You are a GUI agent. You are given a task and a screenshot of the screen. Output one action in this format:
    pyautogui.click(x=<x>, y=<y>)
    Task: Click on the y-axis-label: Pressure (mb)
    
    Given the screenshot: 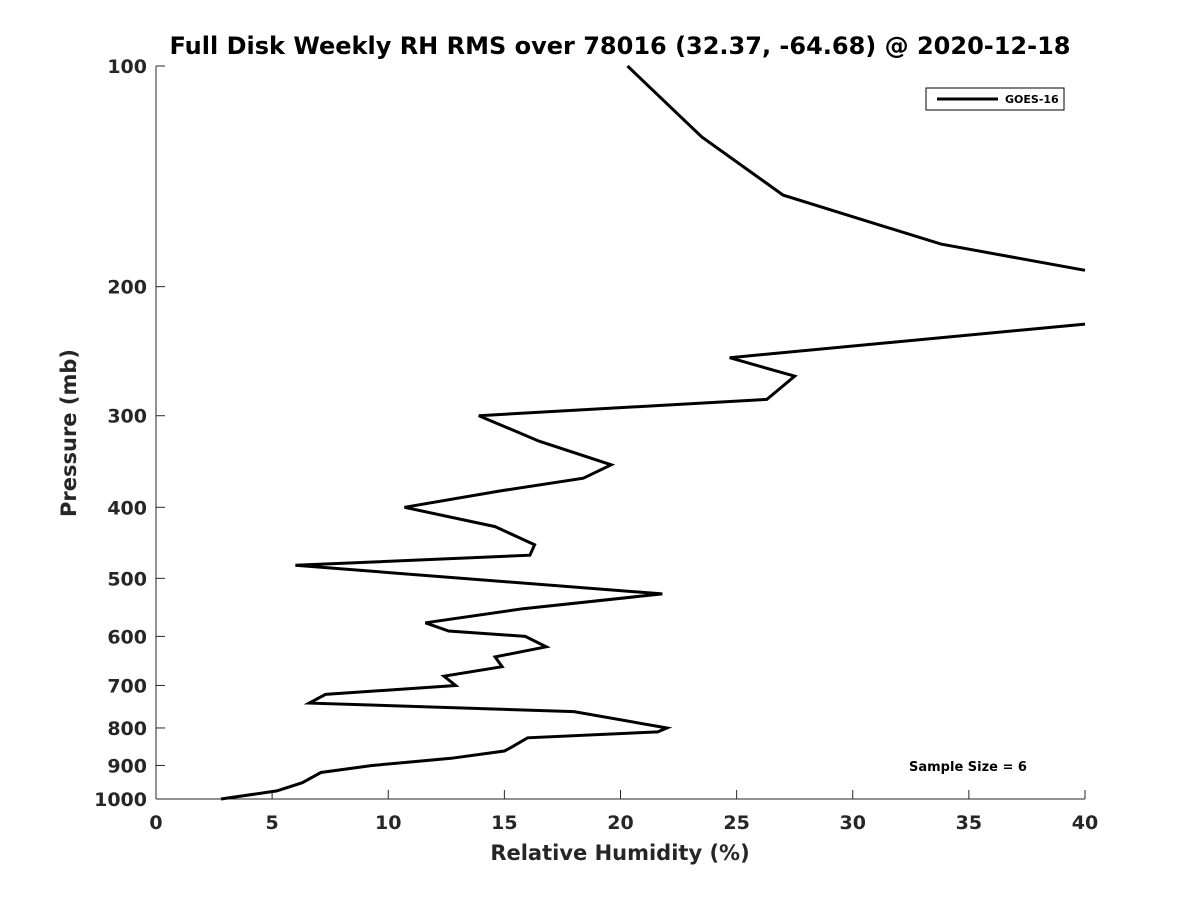 What is the action you would take?
    pyautogui.click(x=69, y=433)
    